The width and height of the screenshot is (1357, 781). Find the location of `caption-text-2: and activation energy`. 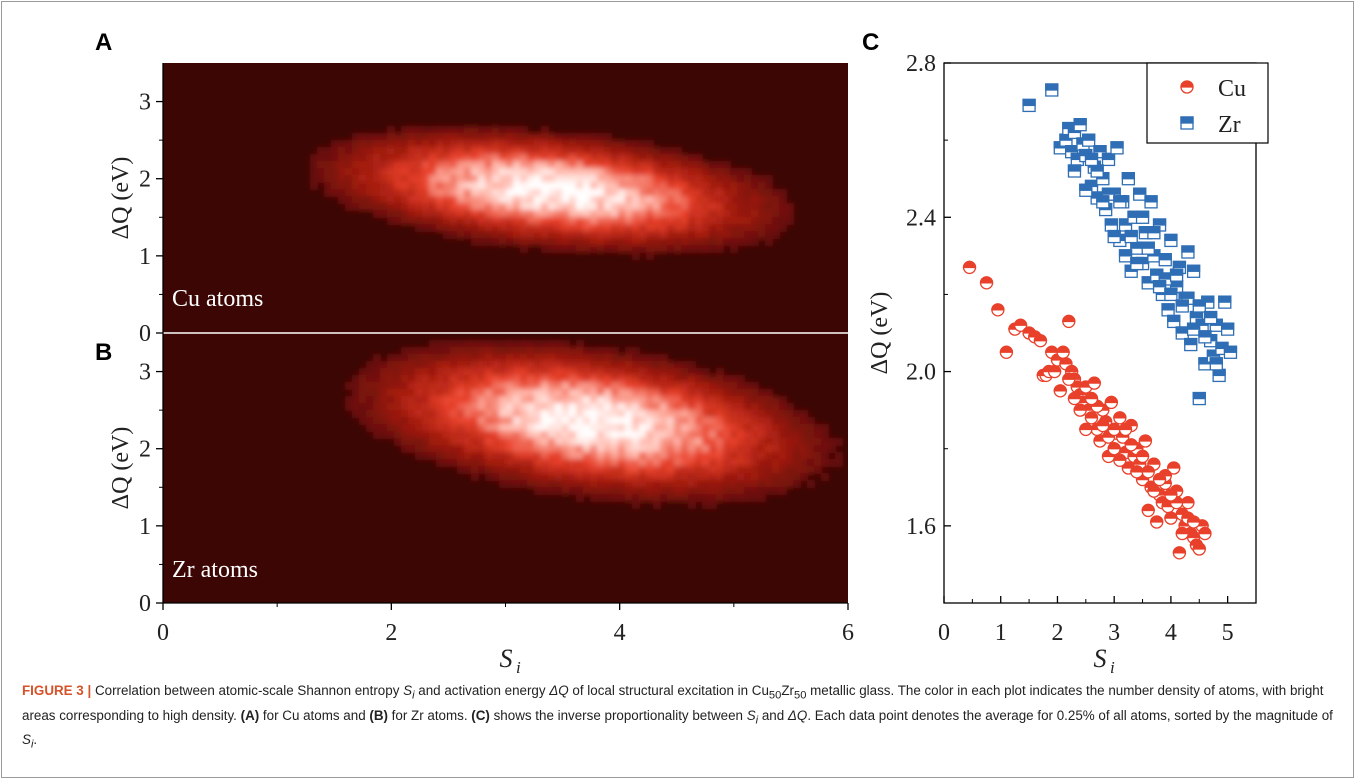

caption-text-2: and activation energy is located at coordinates (482, 690).